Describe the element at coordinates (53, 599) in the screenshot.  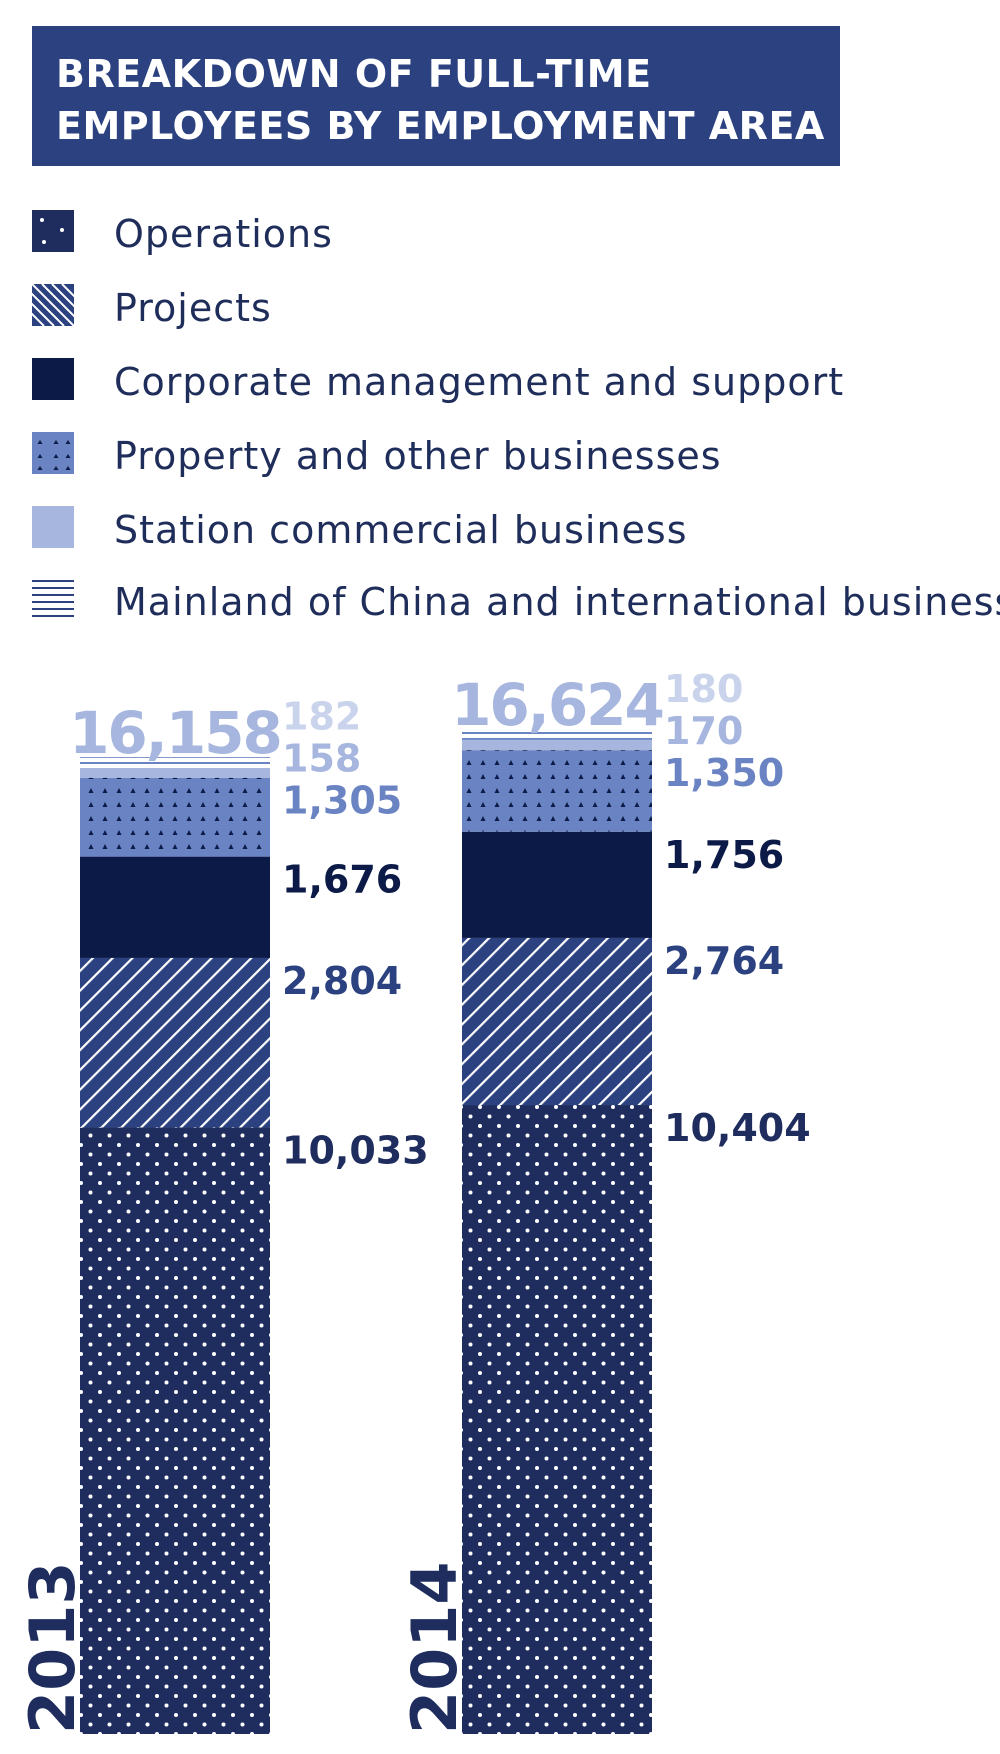
I see `mainland-swatch` at that location.